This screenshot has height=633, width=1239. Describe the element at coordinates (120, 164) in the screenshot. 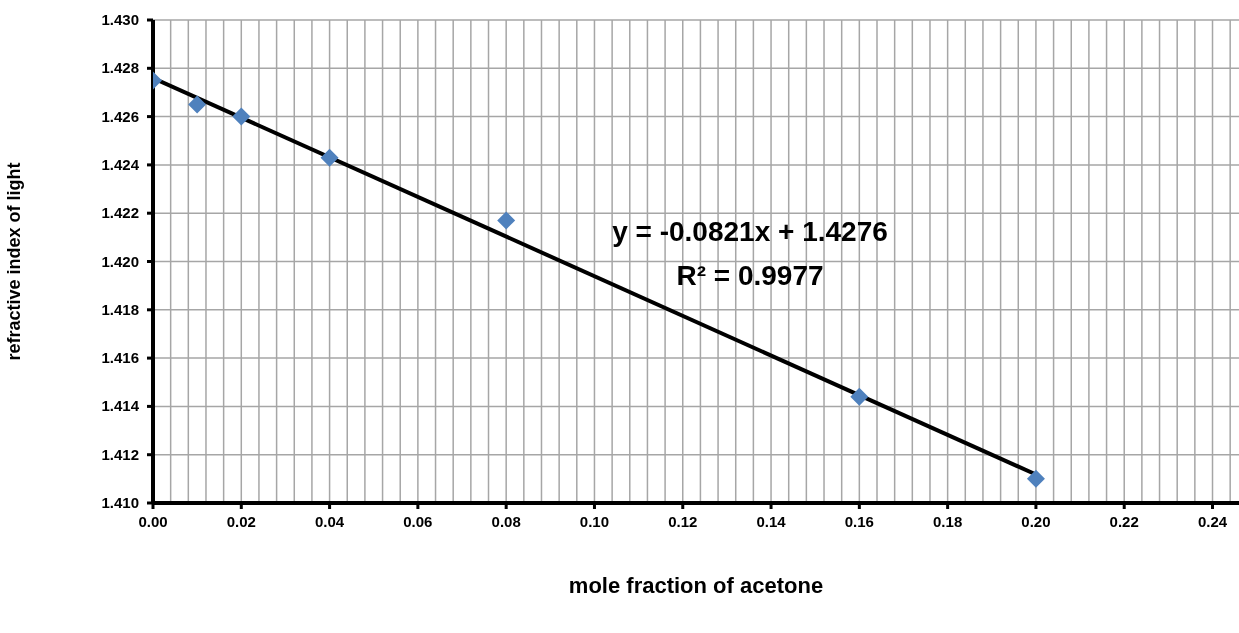

I see `y-tick-label: 1.424` at that location.